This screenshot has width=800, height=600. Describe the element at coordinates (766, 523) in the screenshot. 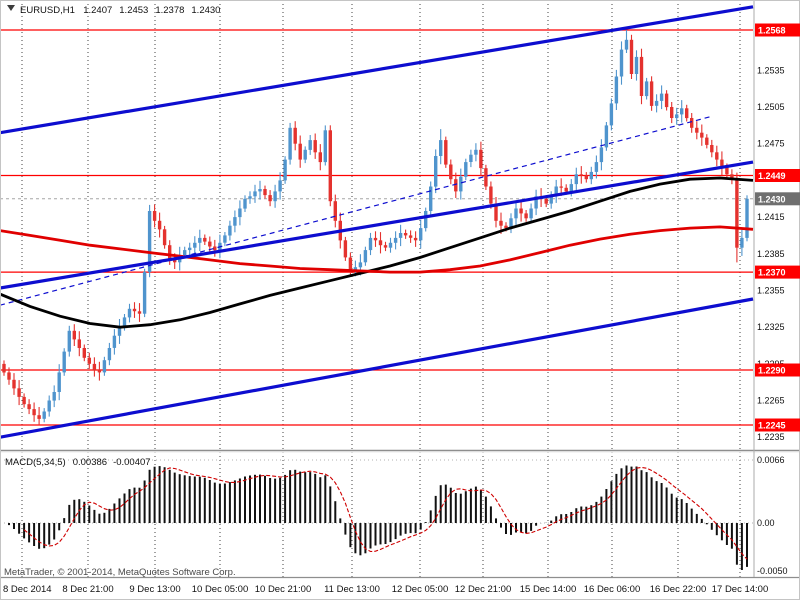

I see `svg-text: 0.00` at that location.